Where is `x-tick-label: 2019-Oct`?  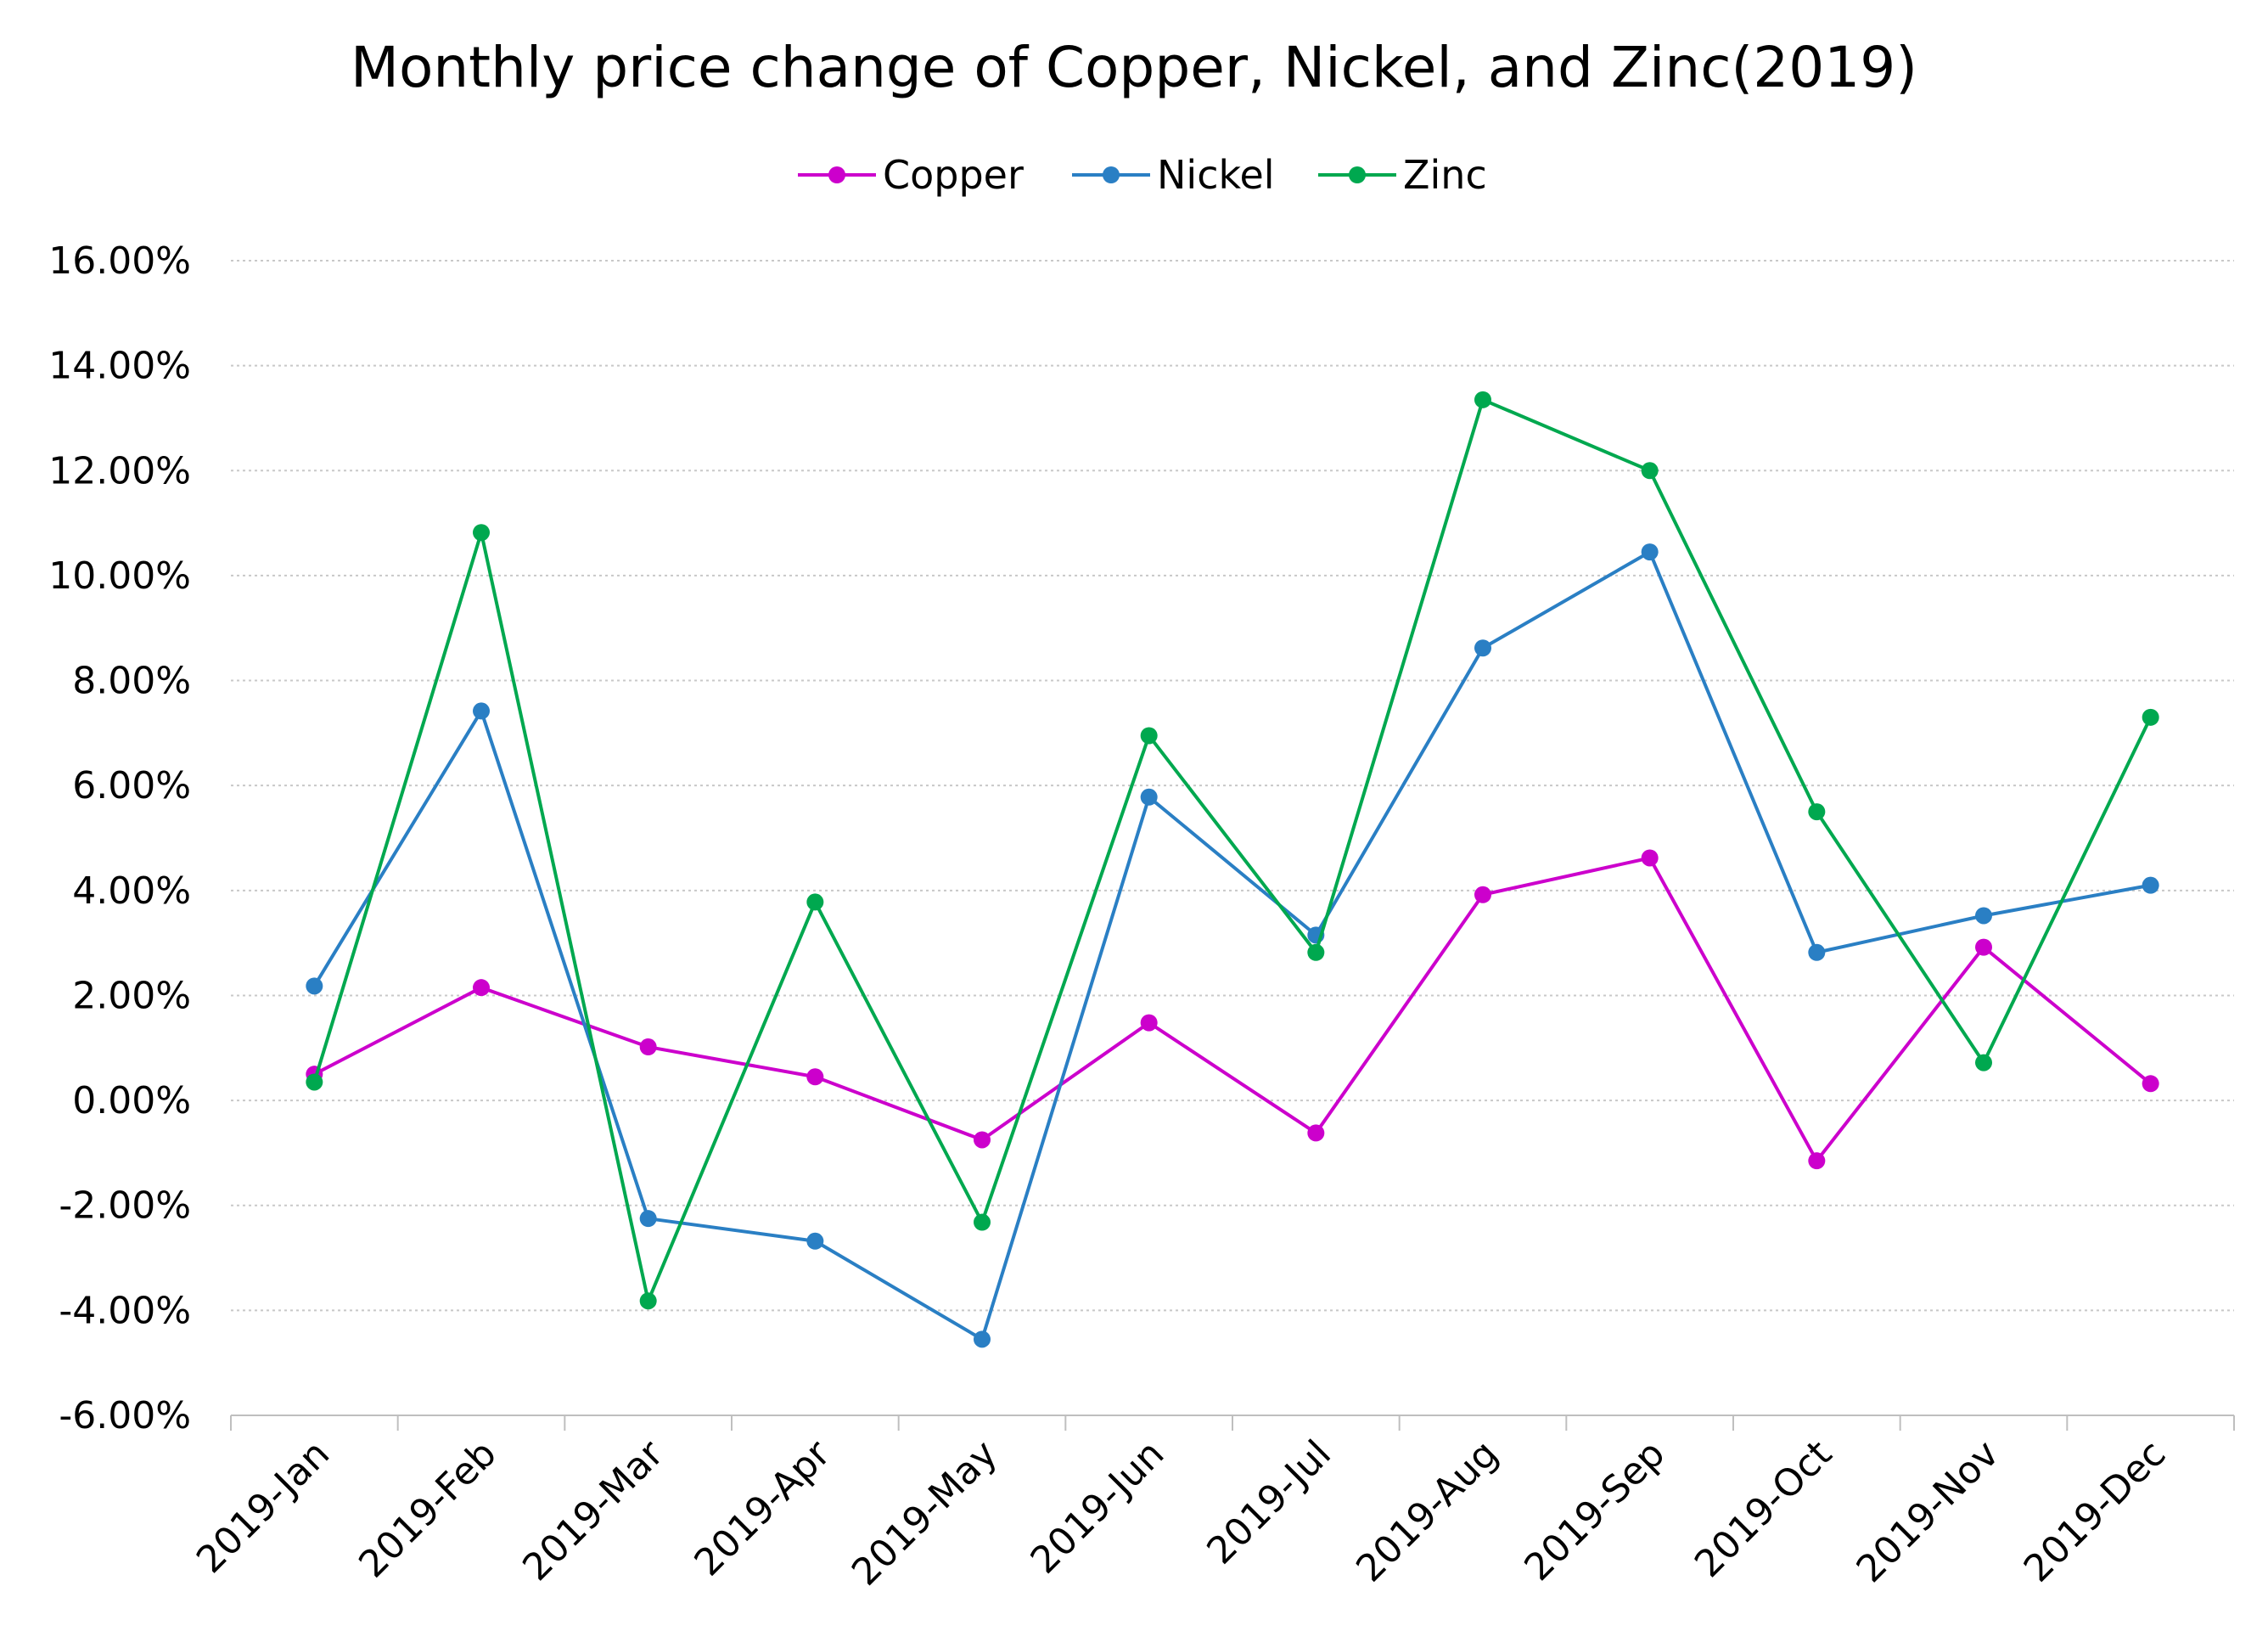
x-tick-label: 2019-Oct is located at coordinates (1763, 1509).